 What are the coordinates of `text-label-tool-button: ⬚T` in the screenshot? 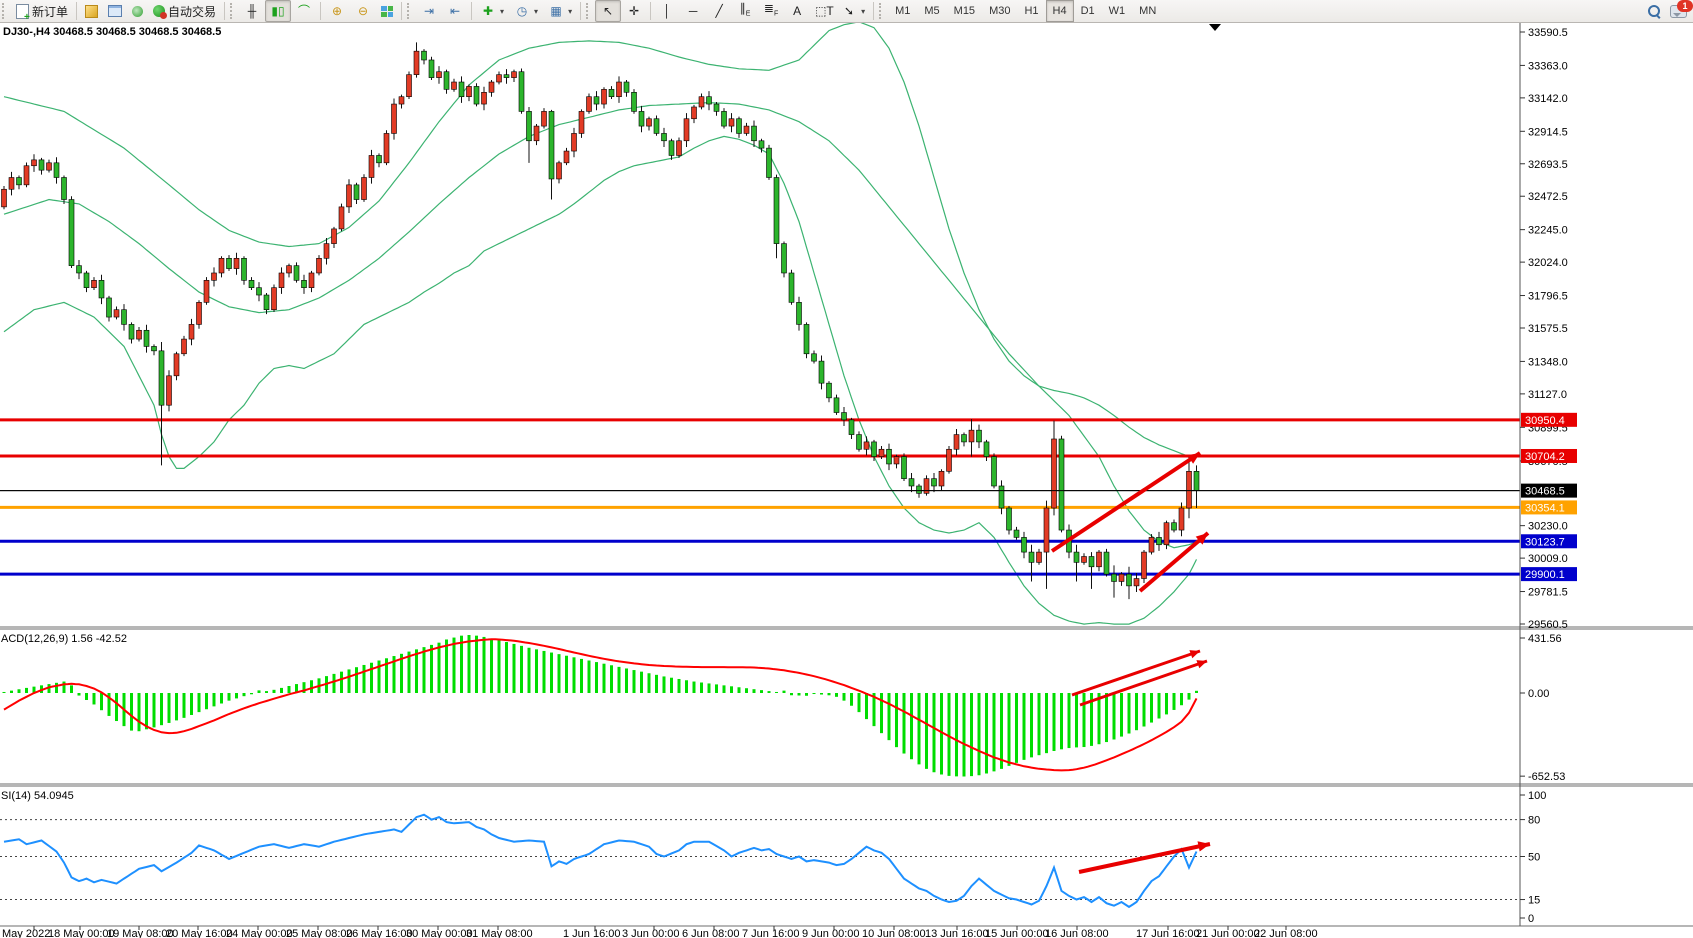 It's located at (823, 11).